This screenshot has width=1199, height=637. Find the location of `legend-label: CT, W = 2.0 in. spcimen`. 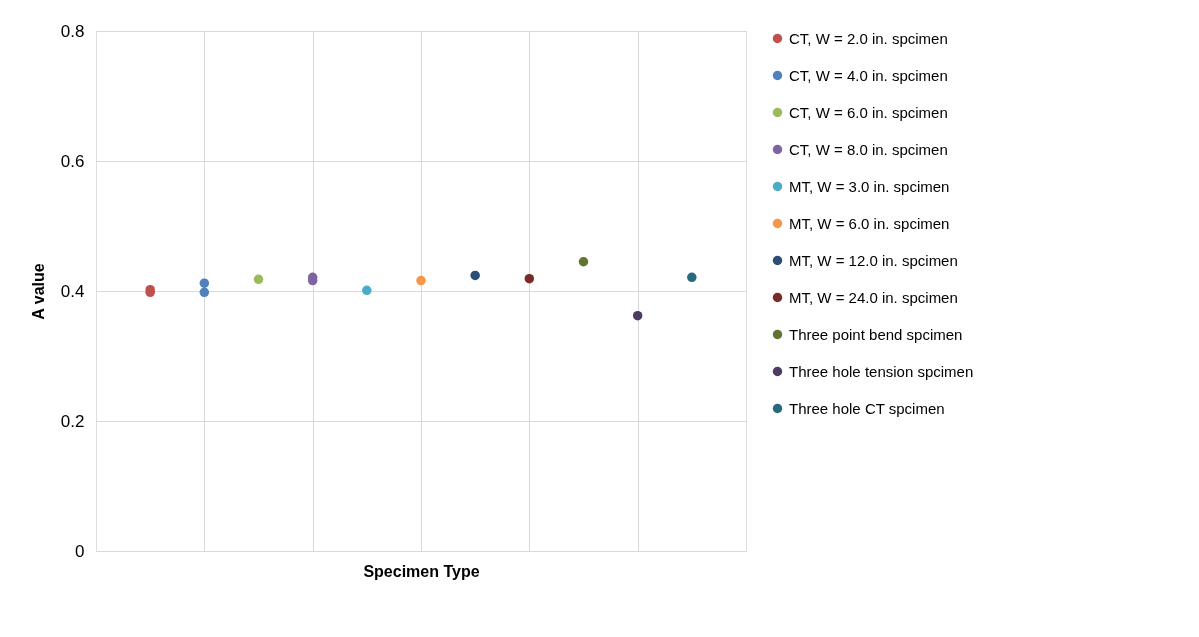

legend-label: CT, W = 2.0 in. spcimen is located at coordinates (868, 38).